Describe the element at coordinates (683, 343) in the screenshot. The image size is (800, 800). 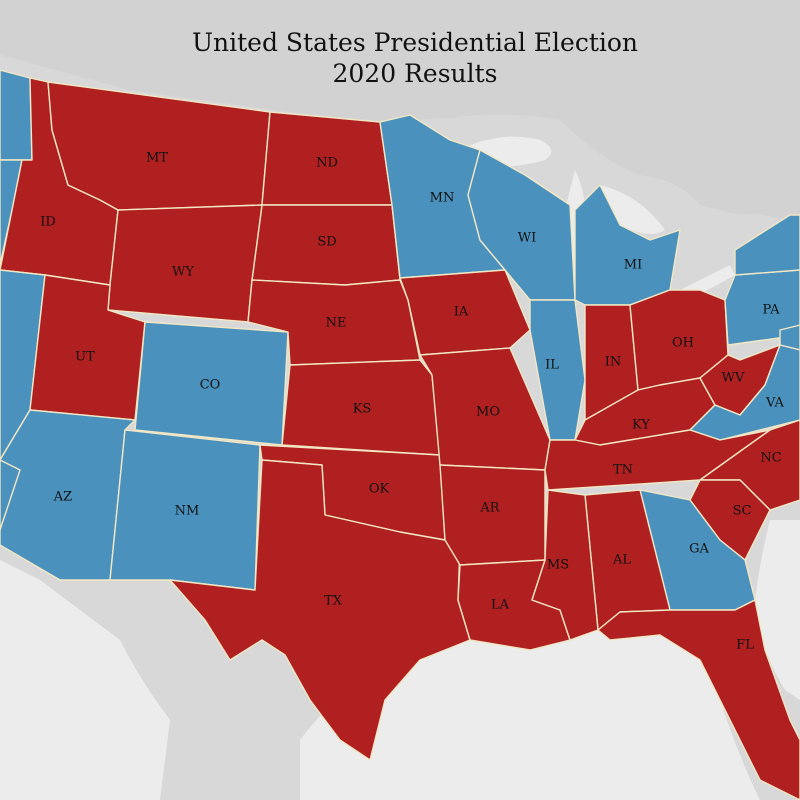
I see `label-oh: OH` at that location.